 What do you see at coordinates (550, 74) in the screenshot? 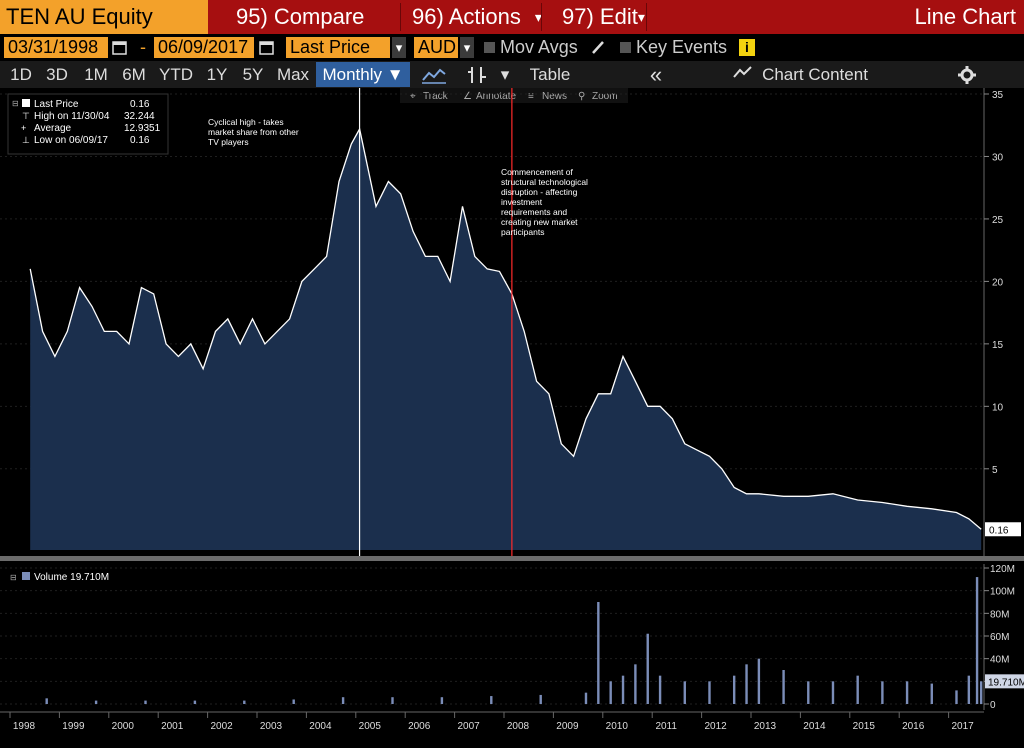
I see `table-button: Table` at bounding box center [550, 74].